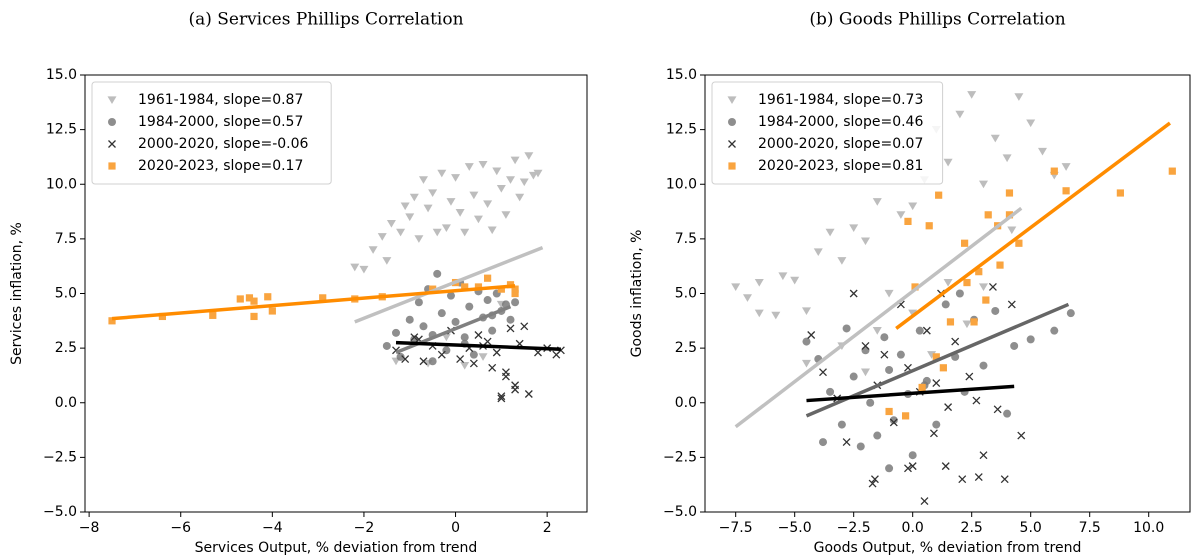 This screenshot has height=559, width=1198. I want to click on y-tick-label: −2.5, so click(60, 457).